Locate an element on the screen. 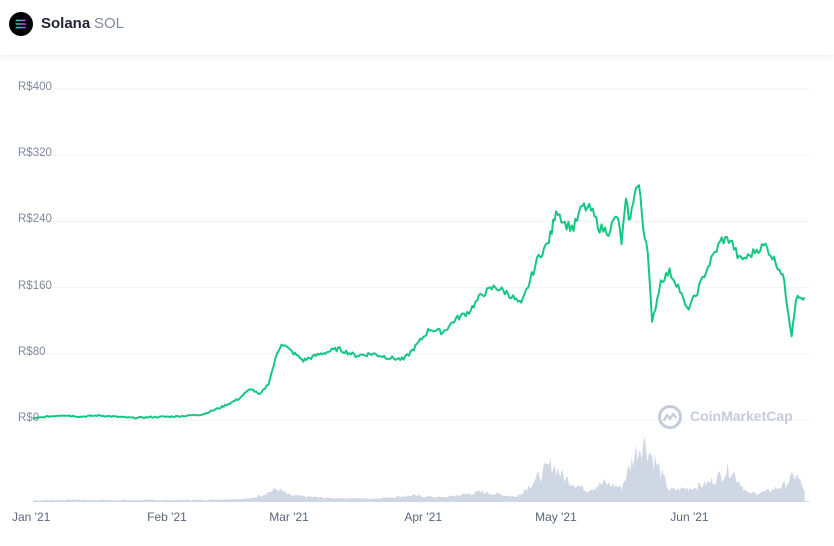  y-tick-label: R$400 is located at coordinates (35, 87).